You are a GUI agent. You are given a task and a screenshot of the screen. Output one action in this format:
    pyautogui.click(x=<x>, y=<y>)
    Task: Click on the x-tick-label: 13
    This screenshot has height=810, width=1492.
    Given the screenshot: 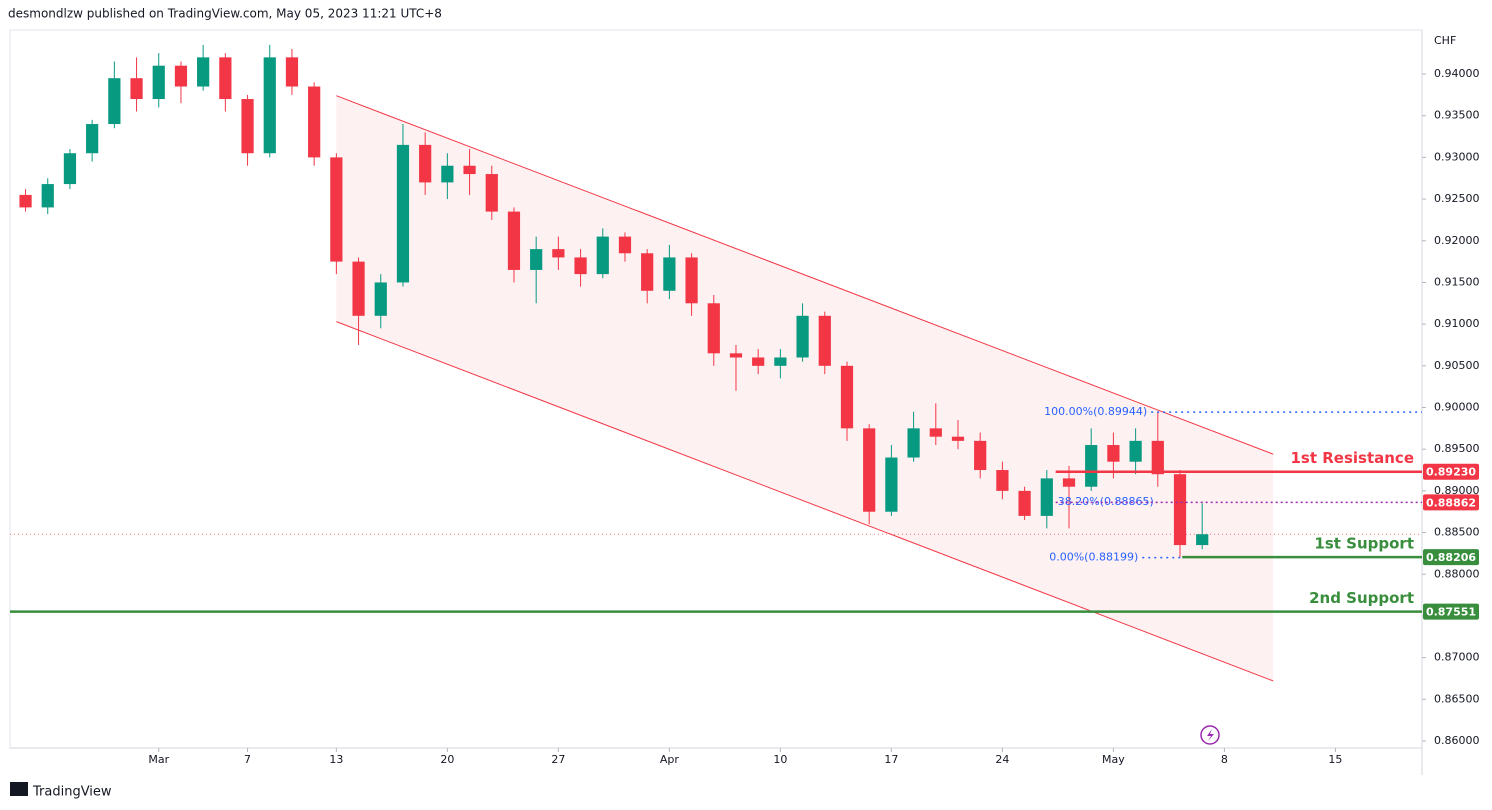 What is the action you would take?
    pyautogui.click(x=336, y=759)
    